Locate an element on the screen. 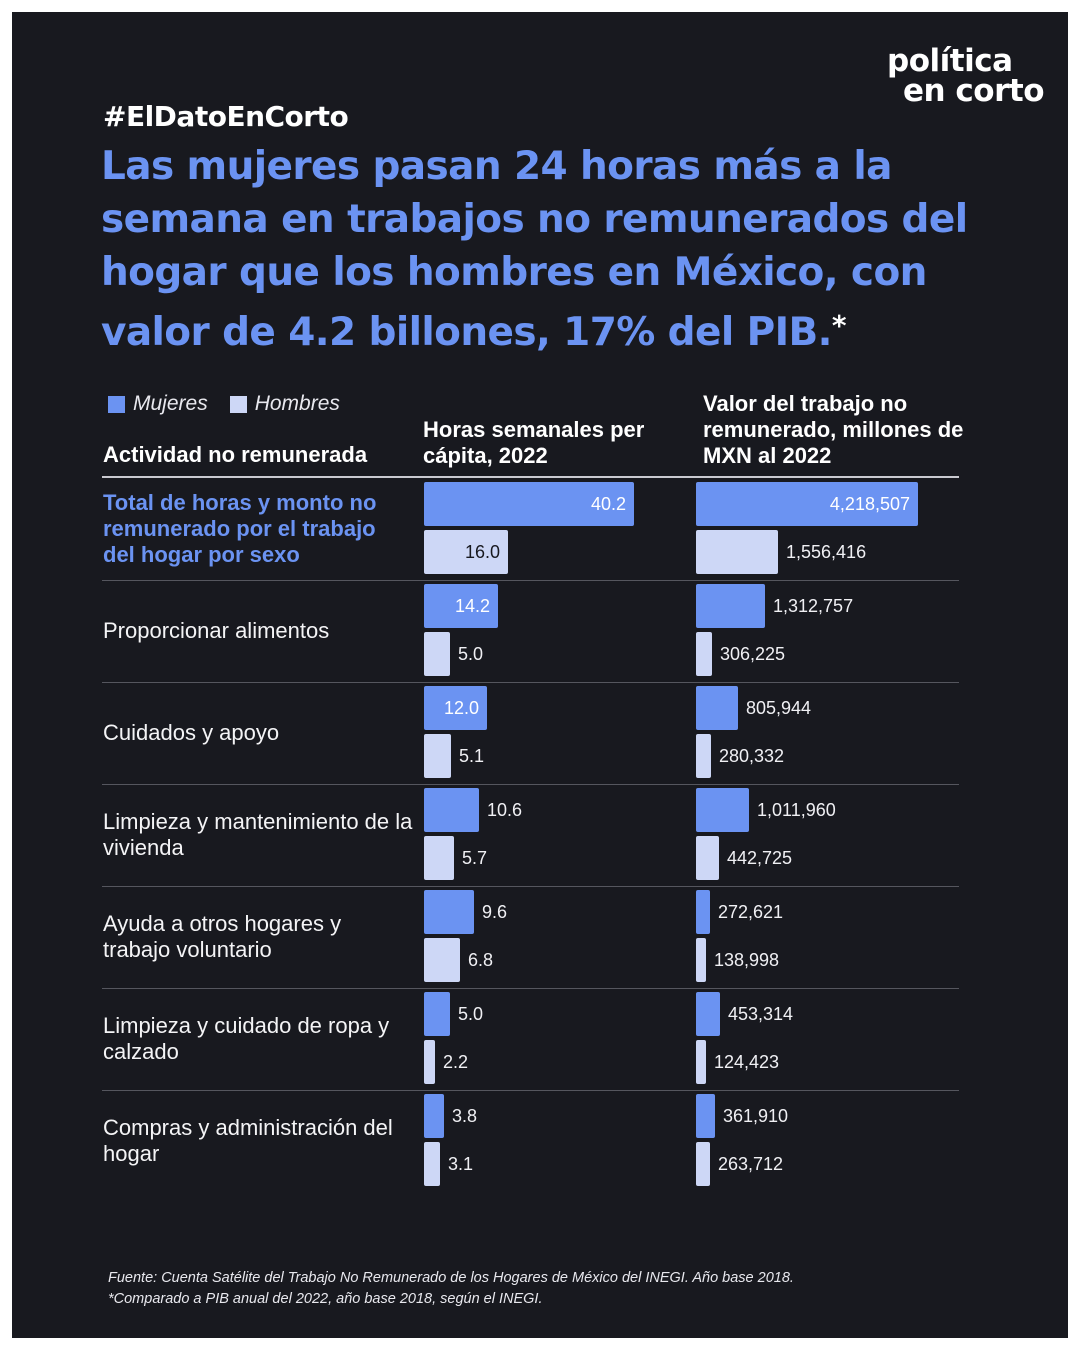 The width and height of the screenshot is (1080, 1350). category-label: Limpieza y mantenimiento de la vivienda is located at coordinates (258, 834).